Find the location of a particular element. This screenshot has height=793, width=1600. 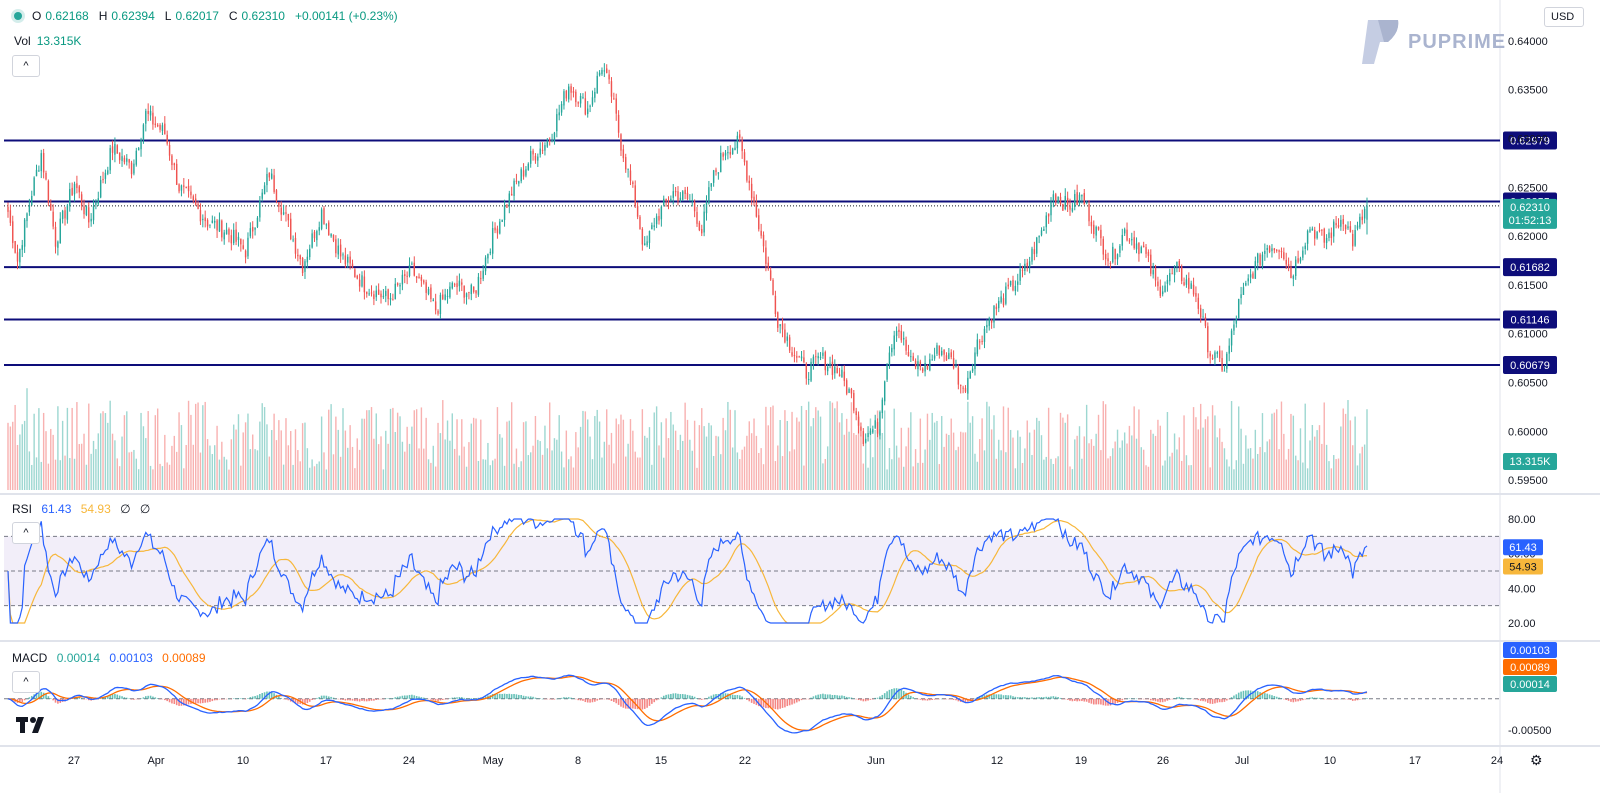

time-axis-tick: 19 is located at coordinates (1081, 761).